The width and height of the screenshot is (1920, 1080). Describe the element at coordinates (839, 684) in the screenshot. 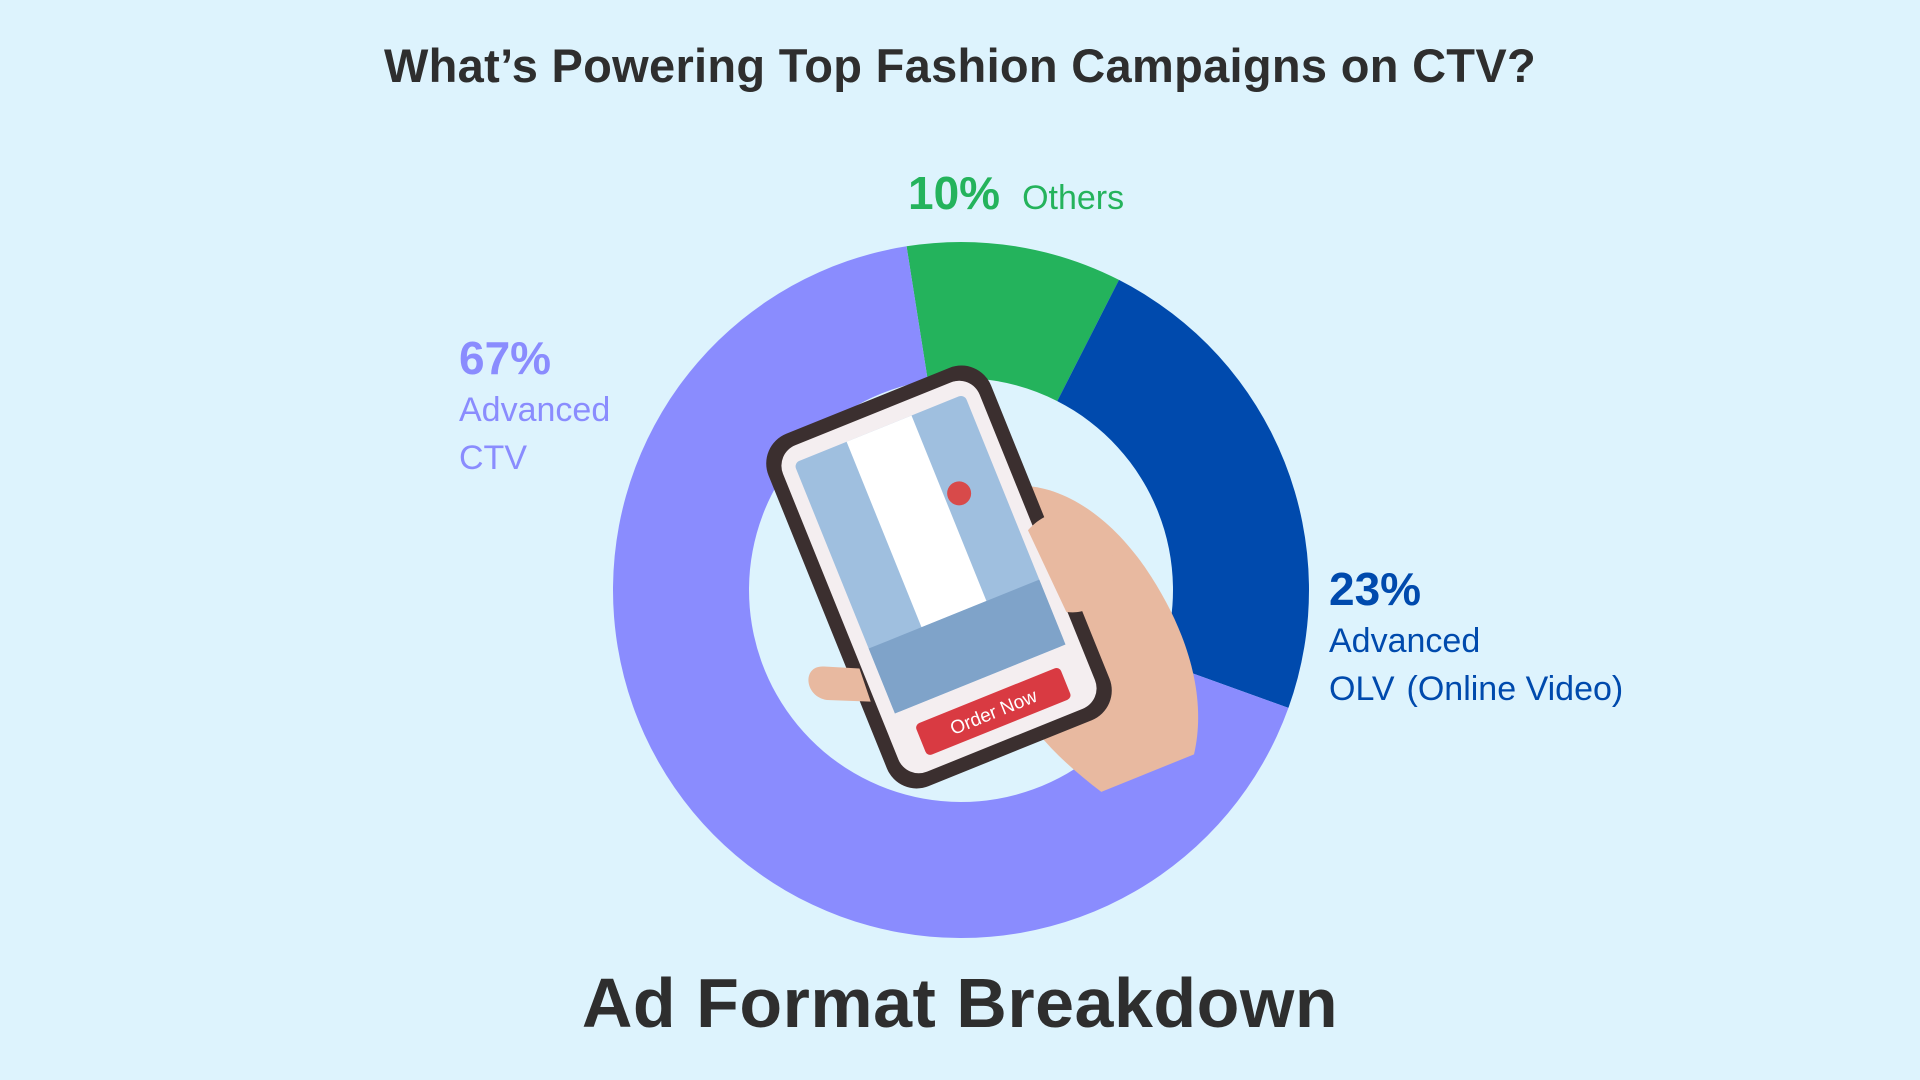

I see `hand-finger-shape` at that location.